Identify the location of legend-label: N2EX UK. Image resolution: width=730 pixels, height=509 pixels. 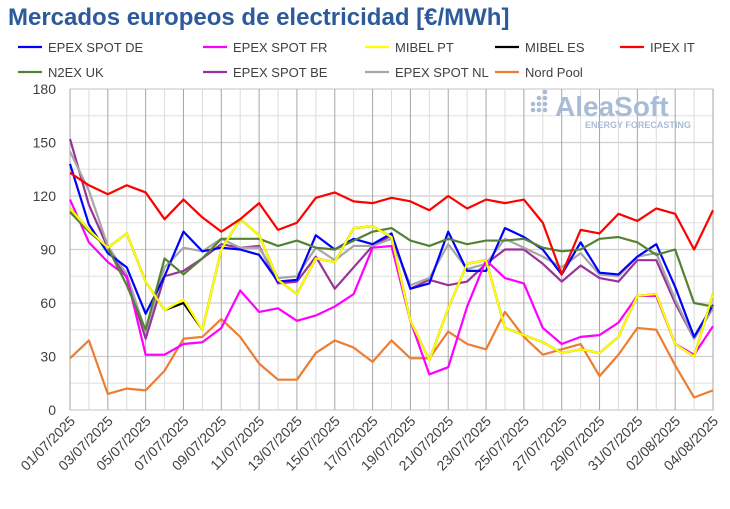
(76, 72).